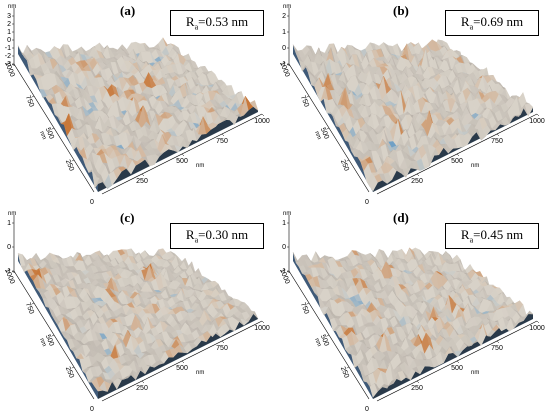 Image resolution: width=550 pixels, height=414 pixels. Describe the element at coordinates (128, 10) in the screenshot. I see `panel-label-a: (a)` at that location.